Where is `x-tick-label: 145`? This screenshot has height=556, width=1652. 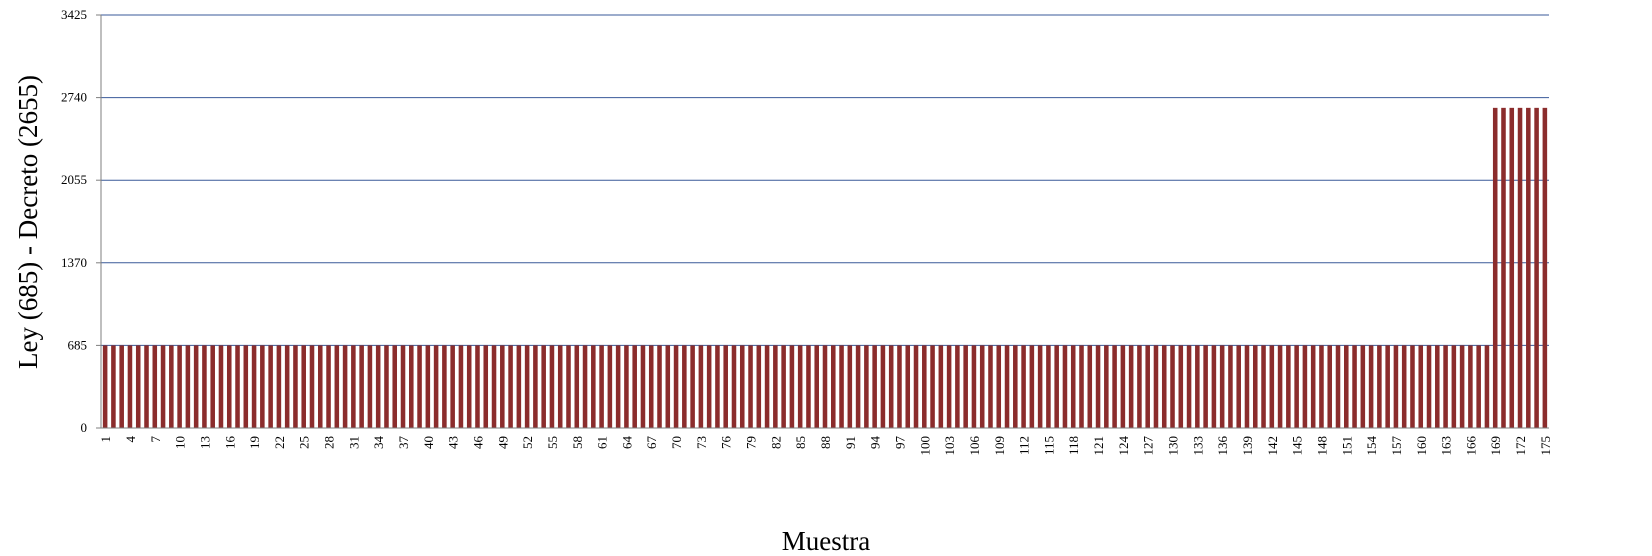
x-tick-label: 145 is located at coordinates (1297, 446).